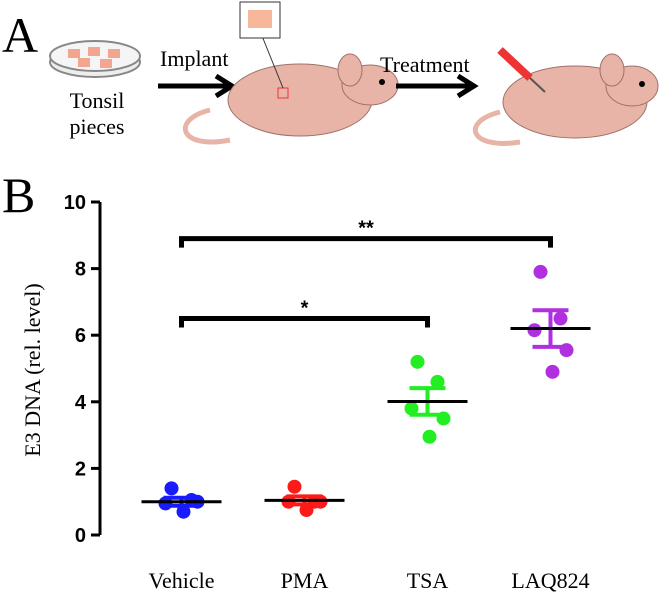 The image size is (666, 595). What do you see at coordinates (194, 58) in the screenshot?
I see `implant-label: Implant` at bounding box center [194, 58].